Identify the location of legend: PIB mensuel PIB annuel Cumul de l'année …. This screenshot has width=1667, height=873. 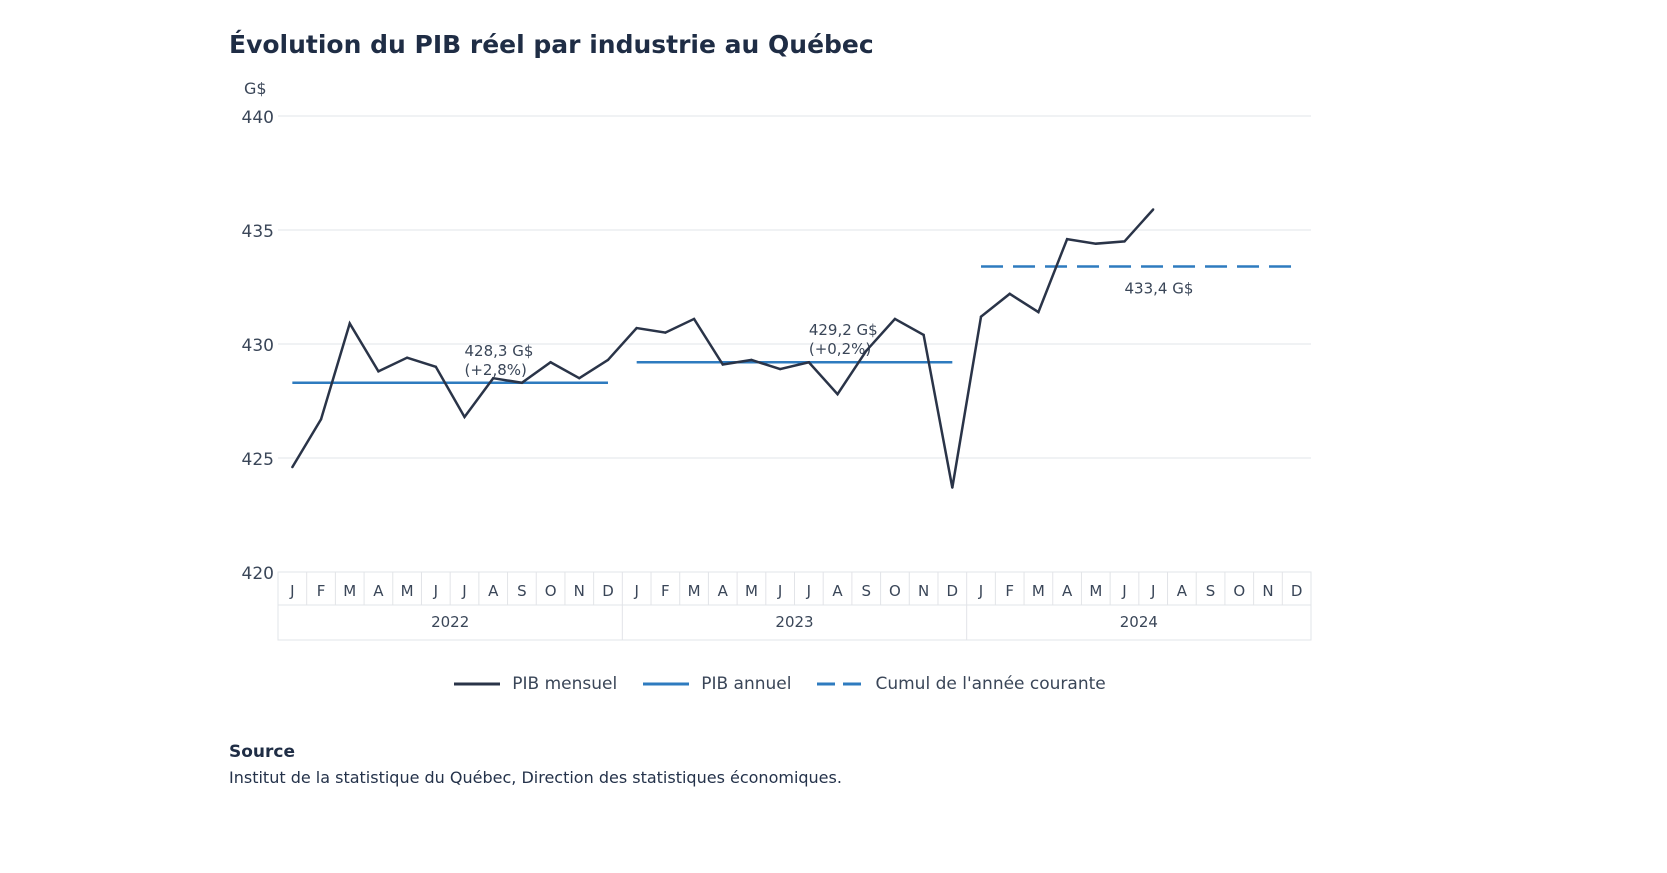
(780, 684).